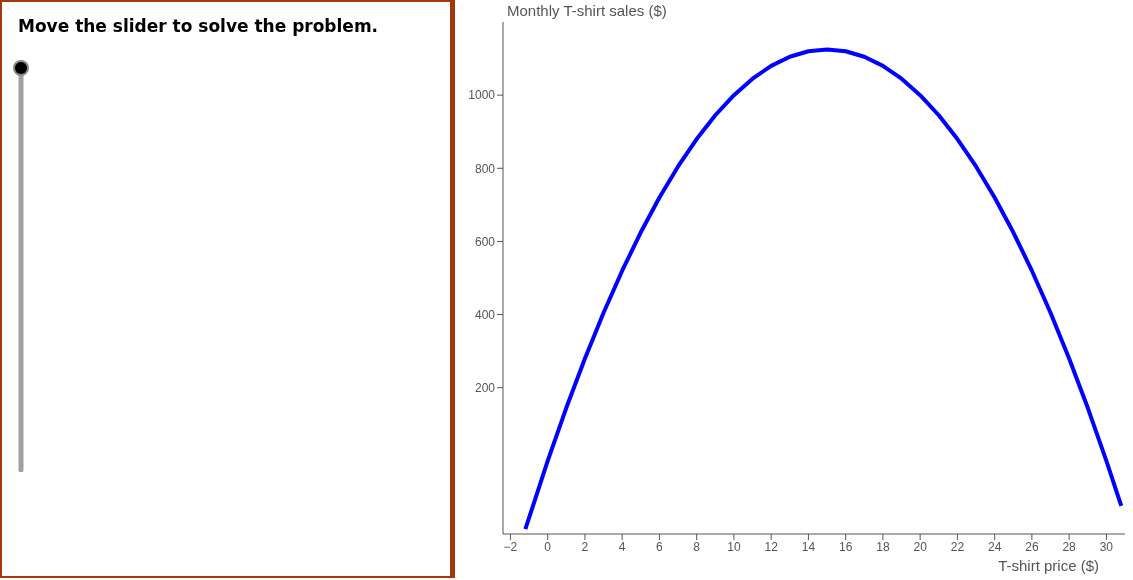 This screenshot has width=1133, height=580. Describe the element at coordinates (1032, 546) in the screenshot. I see `x-tick-label: 26` at that location.